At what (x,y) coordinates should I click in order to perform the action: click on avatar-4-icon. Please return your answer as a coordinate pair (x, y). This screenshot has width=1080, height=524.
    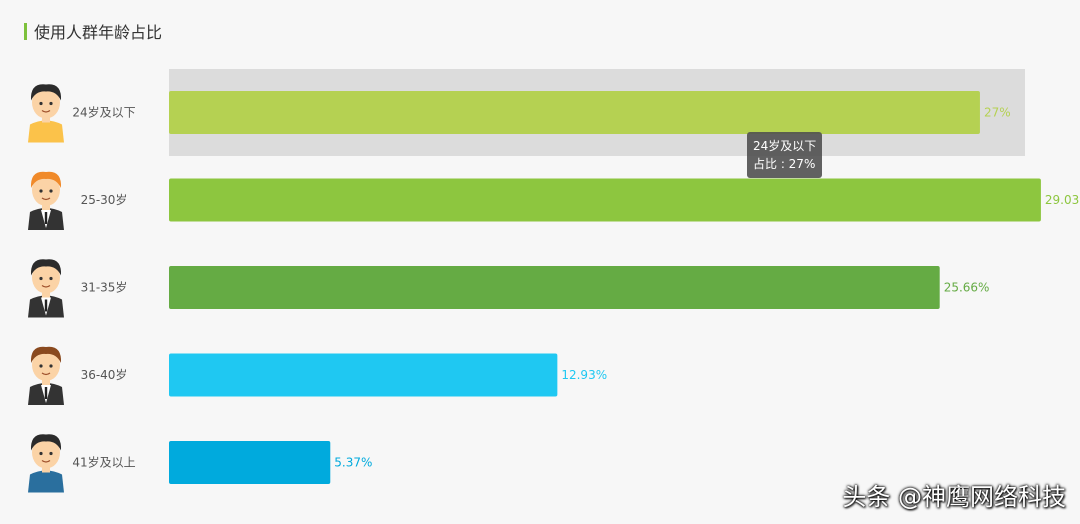
    Looking at the image, I should click on (46, 463).